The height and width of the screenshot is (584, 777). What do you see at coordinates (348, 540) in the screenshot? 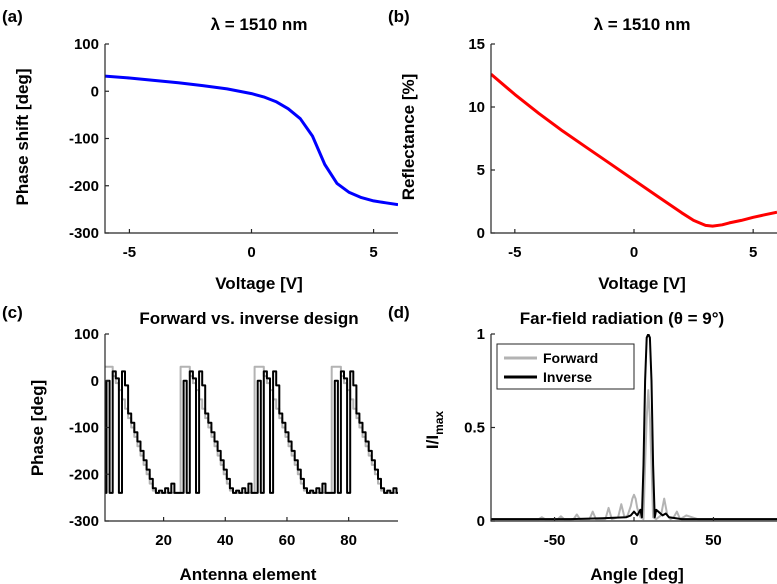
I see `x-tick-label: 80` at bounding box center [348, 540].